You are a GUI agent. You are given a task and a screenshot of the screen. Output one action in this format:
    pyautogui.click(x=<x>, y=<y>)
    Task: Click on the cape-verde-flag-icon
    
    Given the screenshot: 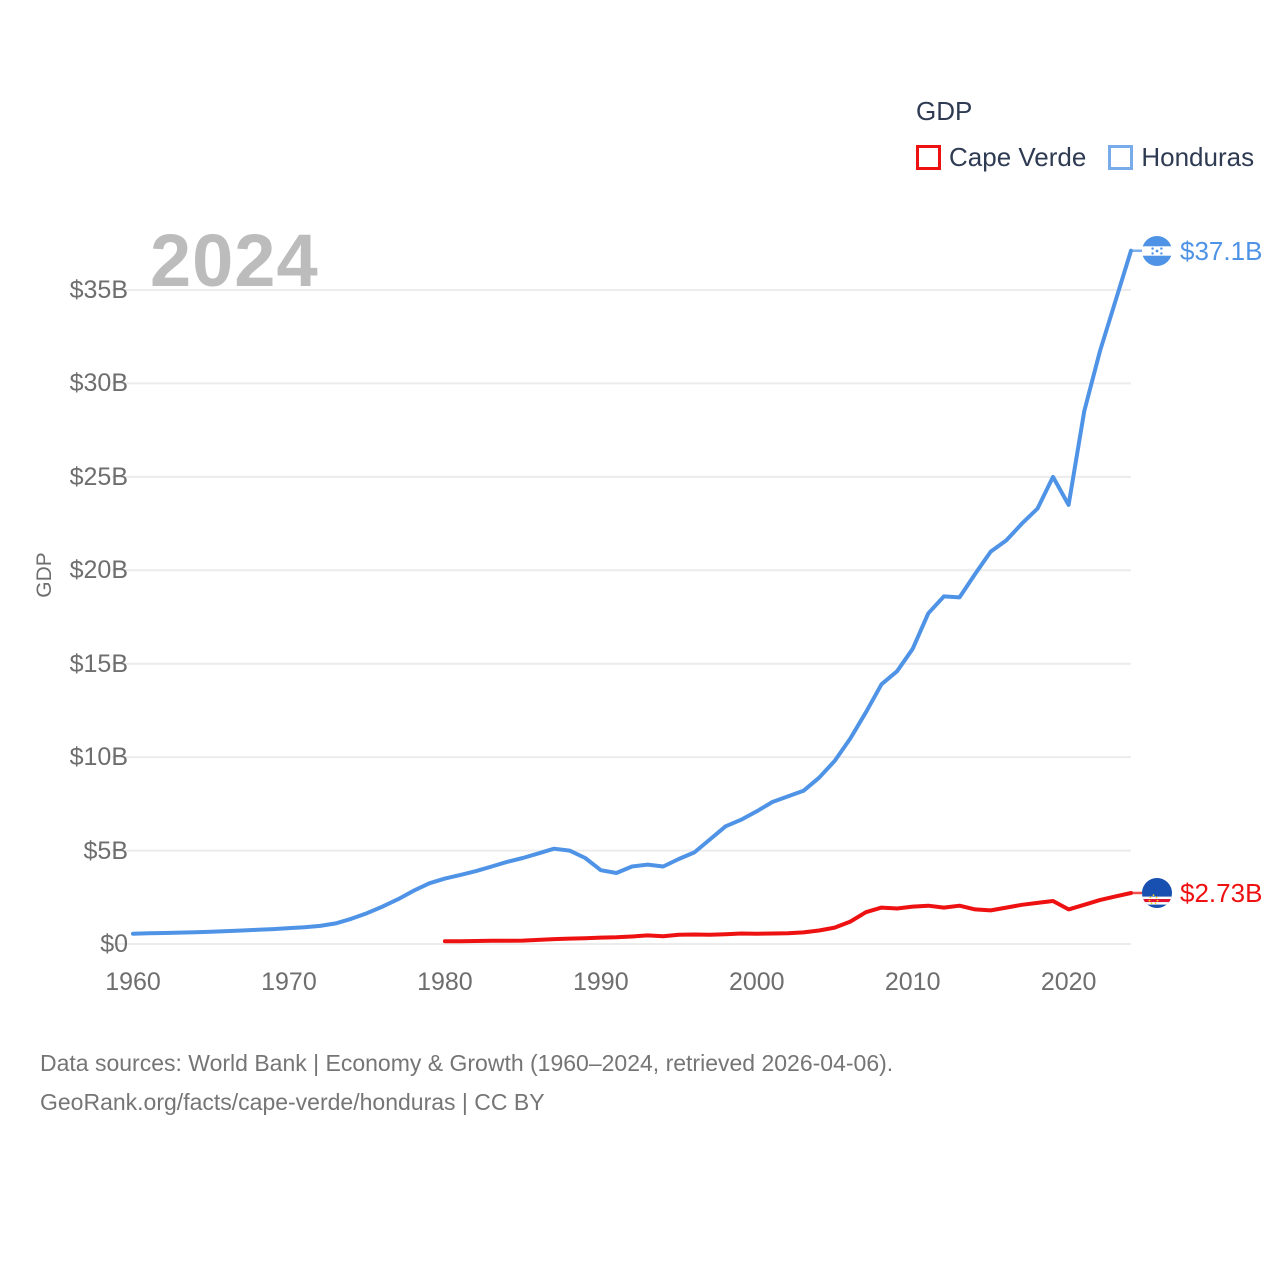 What is the action you would take?
    pyautogui.click(x=1157, y=892)
    